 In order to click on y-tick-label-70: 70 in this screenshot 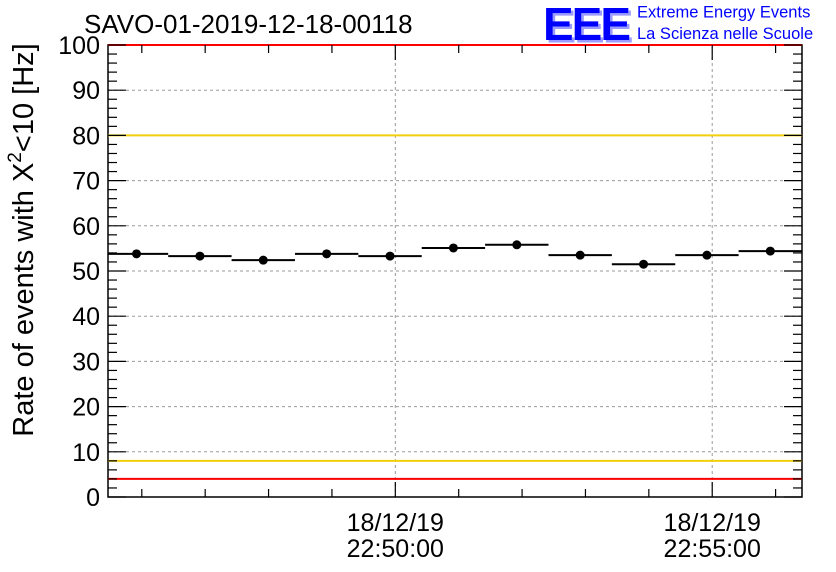, I will do `click(86, 182)`.